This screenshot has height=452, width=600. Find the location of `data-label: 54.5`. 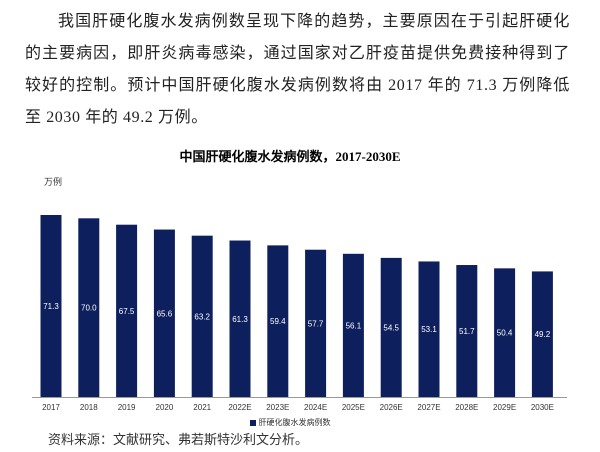

data-label: 54.5 is located at coordinates (391, 327).